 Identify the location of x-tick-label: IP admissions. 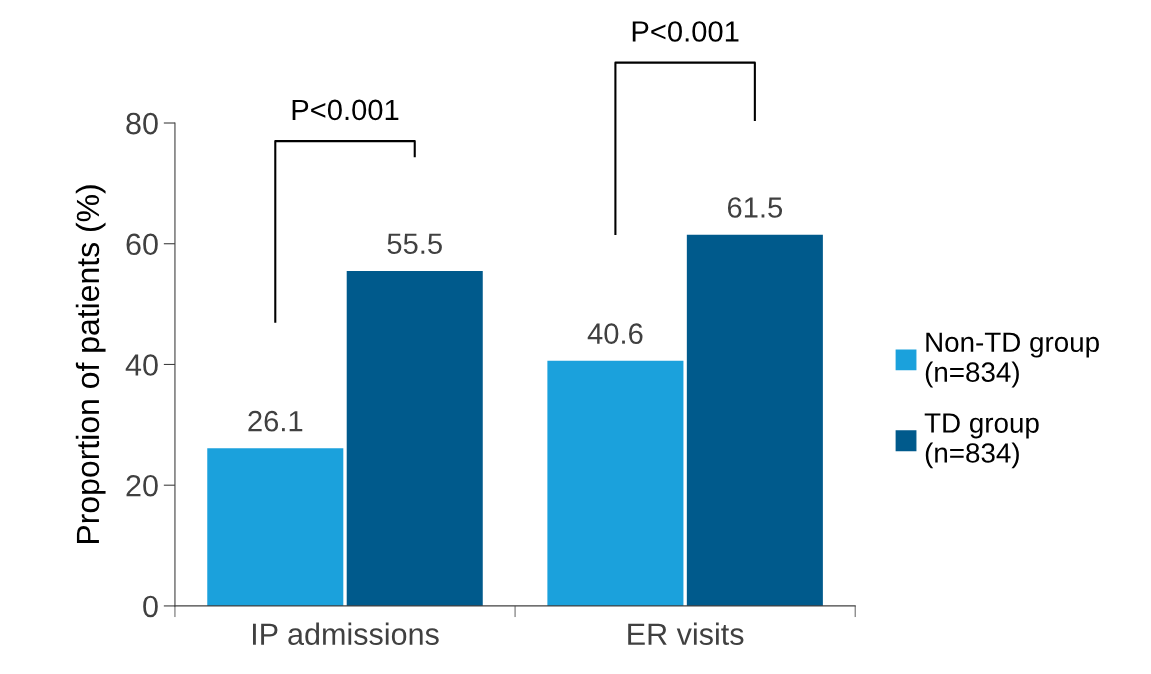
(346, 634).